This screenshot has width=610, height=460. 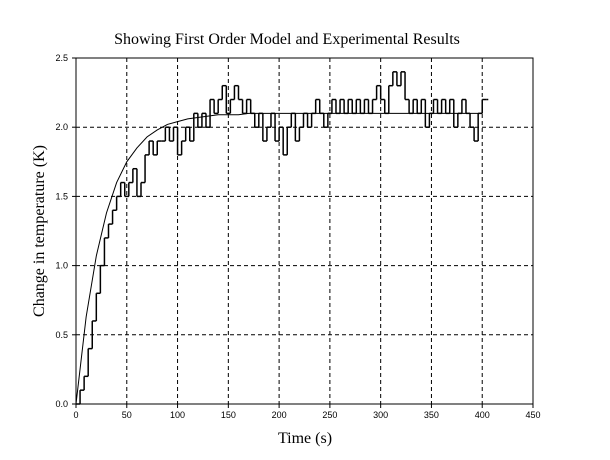 What do you see at coordinates (61, 127) in the screenshot?
I see `y-tick-label: 2.0` at bounding box center [61, 127].